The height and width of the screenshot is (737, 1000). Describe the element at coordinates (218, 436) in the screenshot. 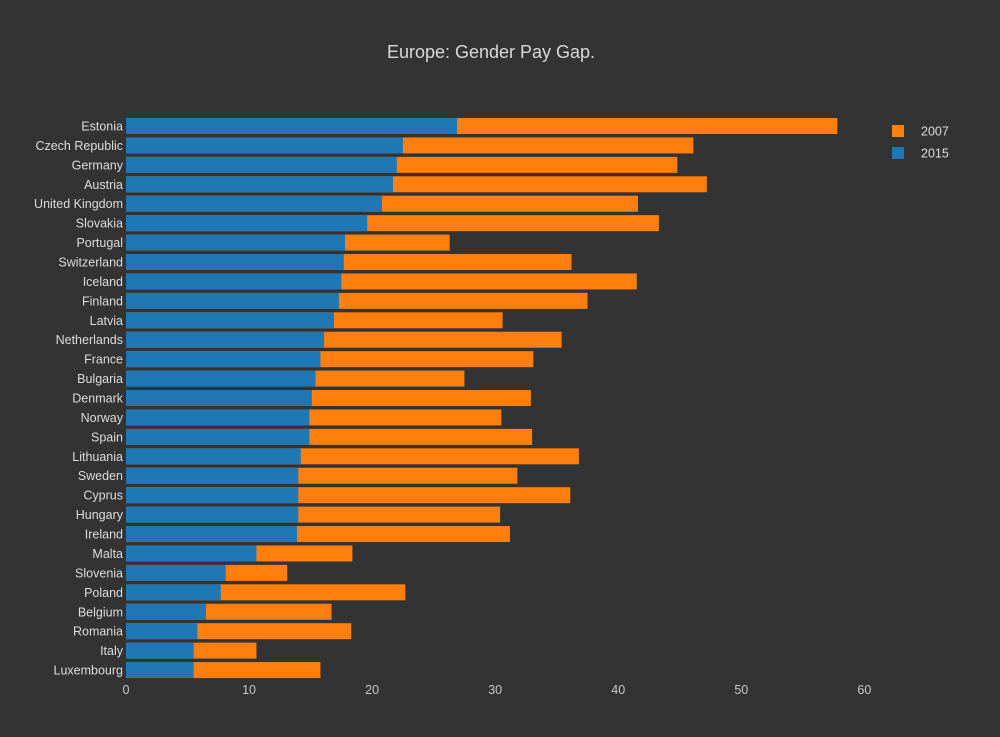

I see `bar-2015-spain` at that location.